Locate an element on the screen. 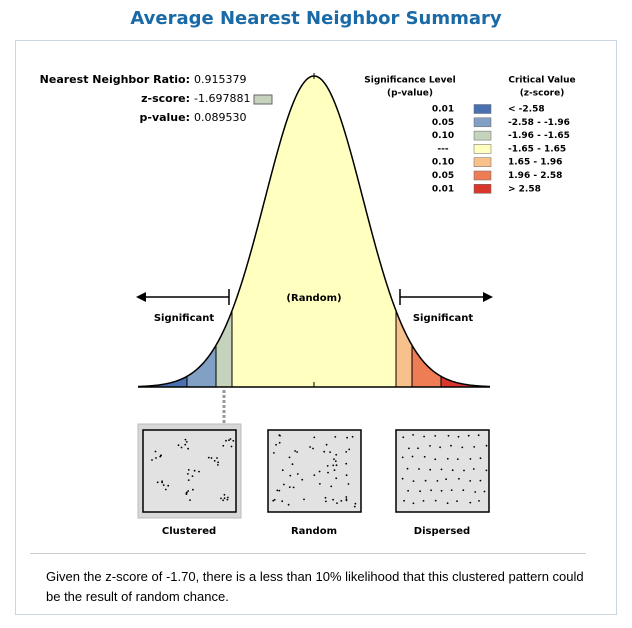  z-swatch is located at coordinates (263, 99).